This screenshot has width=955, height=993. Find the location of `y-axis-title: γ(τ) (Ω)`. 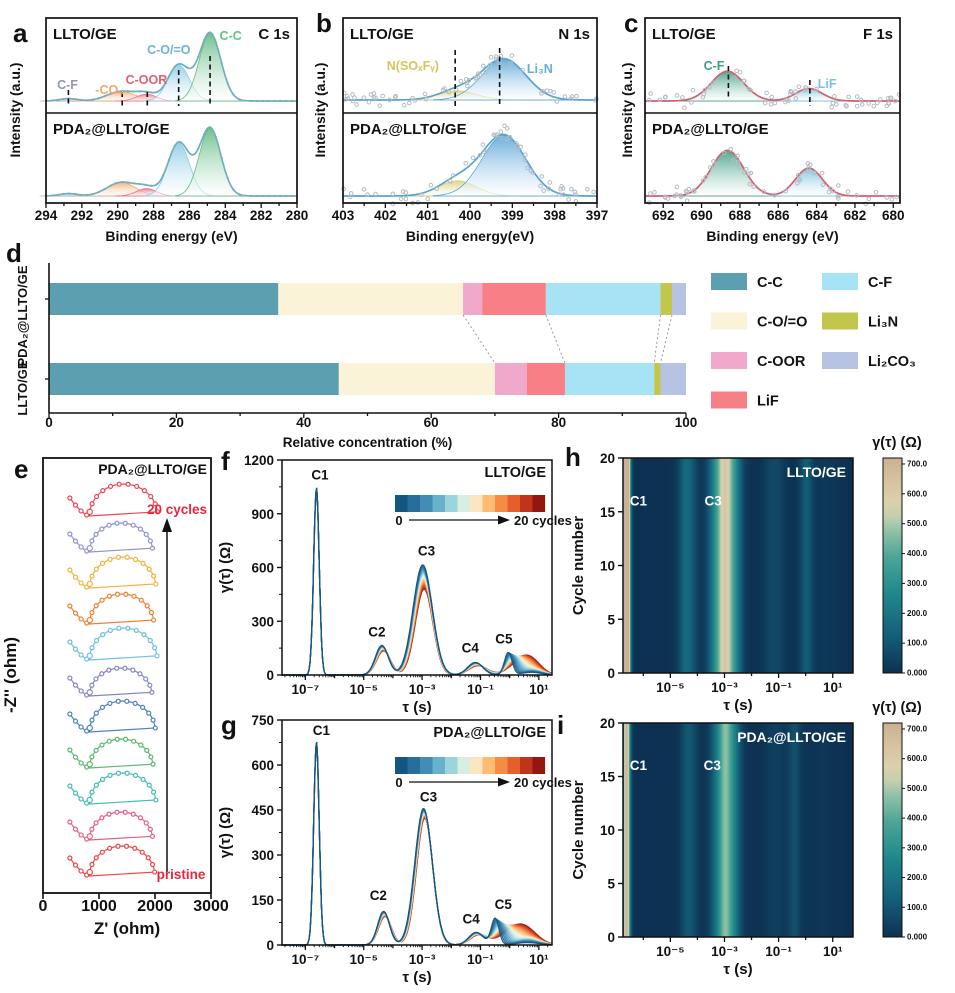

y-axis-title: γ(τ) (Ω) is located at coordinates (225, 832).